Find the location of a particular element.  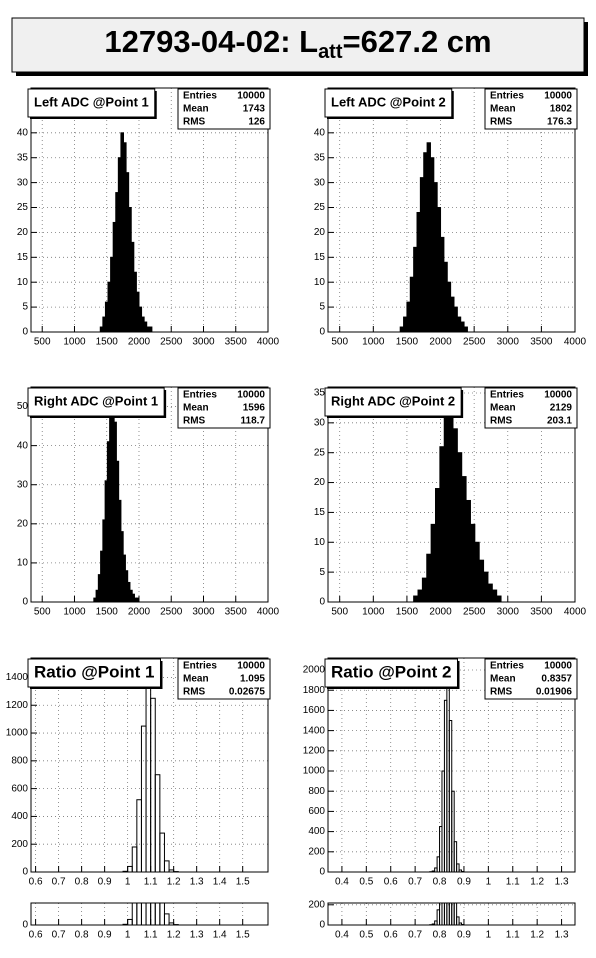

stats-value: 126 is located at coordinates (256, 122).